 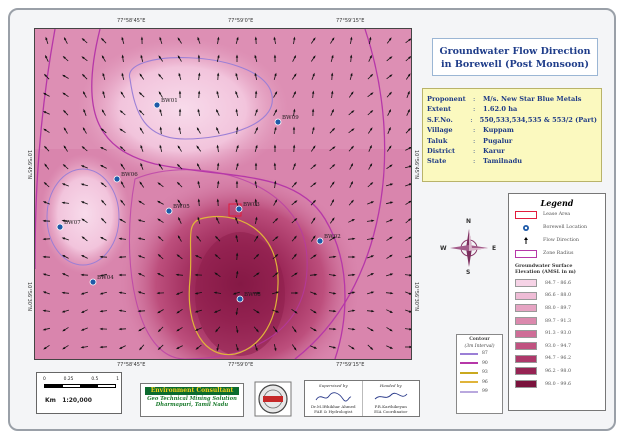 What do you see at coordinates (192, 405) in the screenshot?
I see `consultant-line2: Dharmapuri, Tamil Nadu` at bounding box center [192, 405].